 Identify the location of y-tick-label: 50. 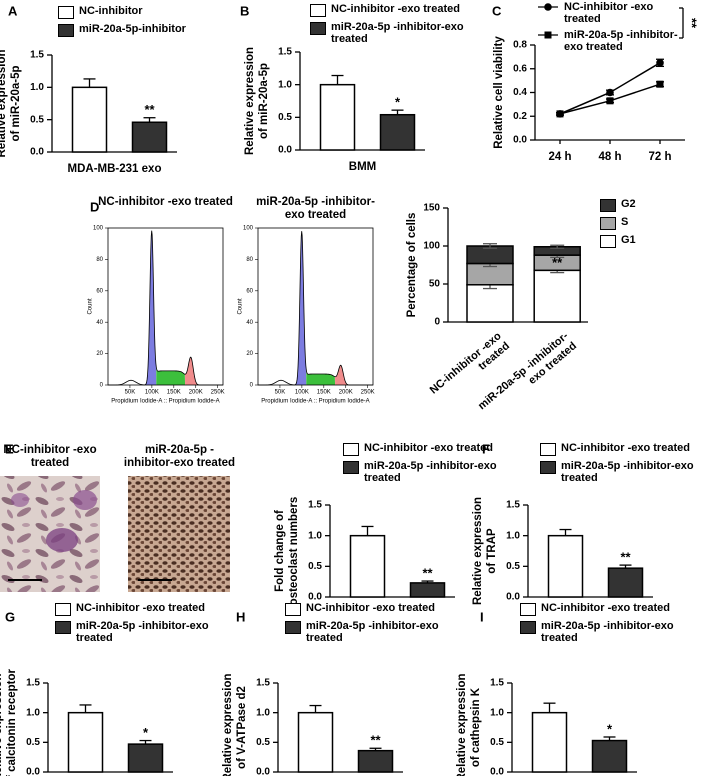
(435, 284).